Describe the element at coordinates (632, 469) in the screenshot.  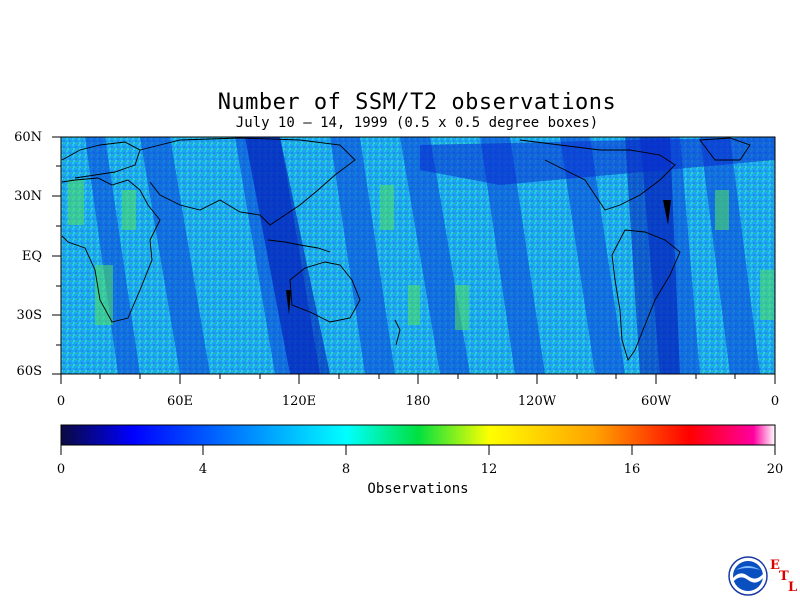
I see `colorbar-tick: 16` at that location.